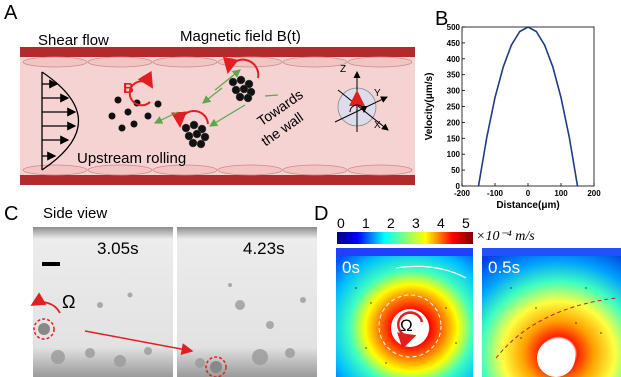 The width and height of the screenshot is (621, 377). What do you see at coordinates (227, 80) in the screenshot?
I see `green-arrow-up` at bounding box center [227, 80].